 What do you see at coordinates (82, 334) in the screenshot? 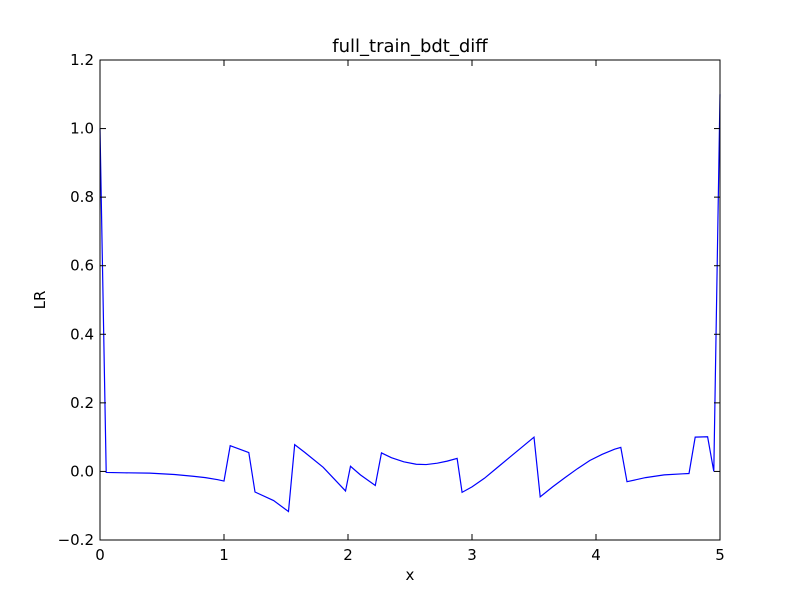
I see `y-tick-label: 0.4` at bounding box center [82, 334].